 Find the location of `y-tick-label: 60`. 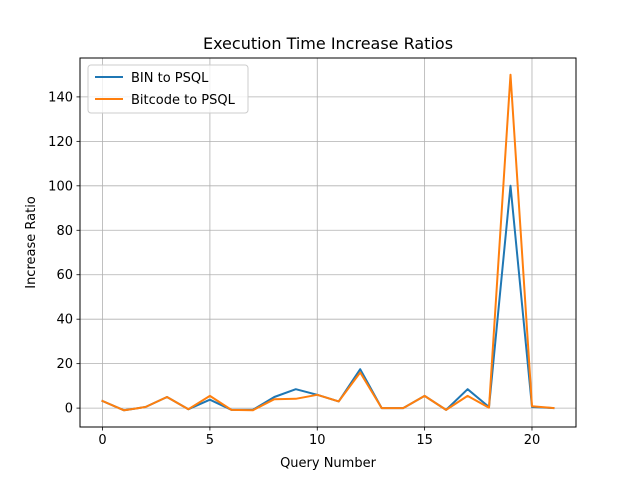

y-tick-label: 60 is located at coordinates (64, 275).